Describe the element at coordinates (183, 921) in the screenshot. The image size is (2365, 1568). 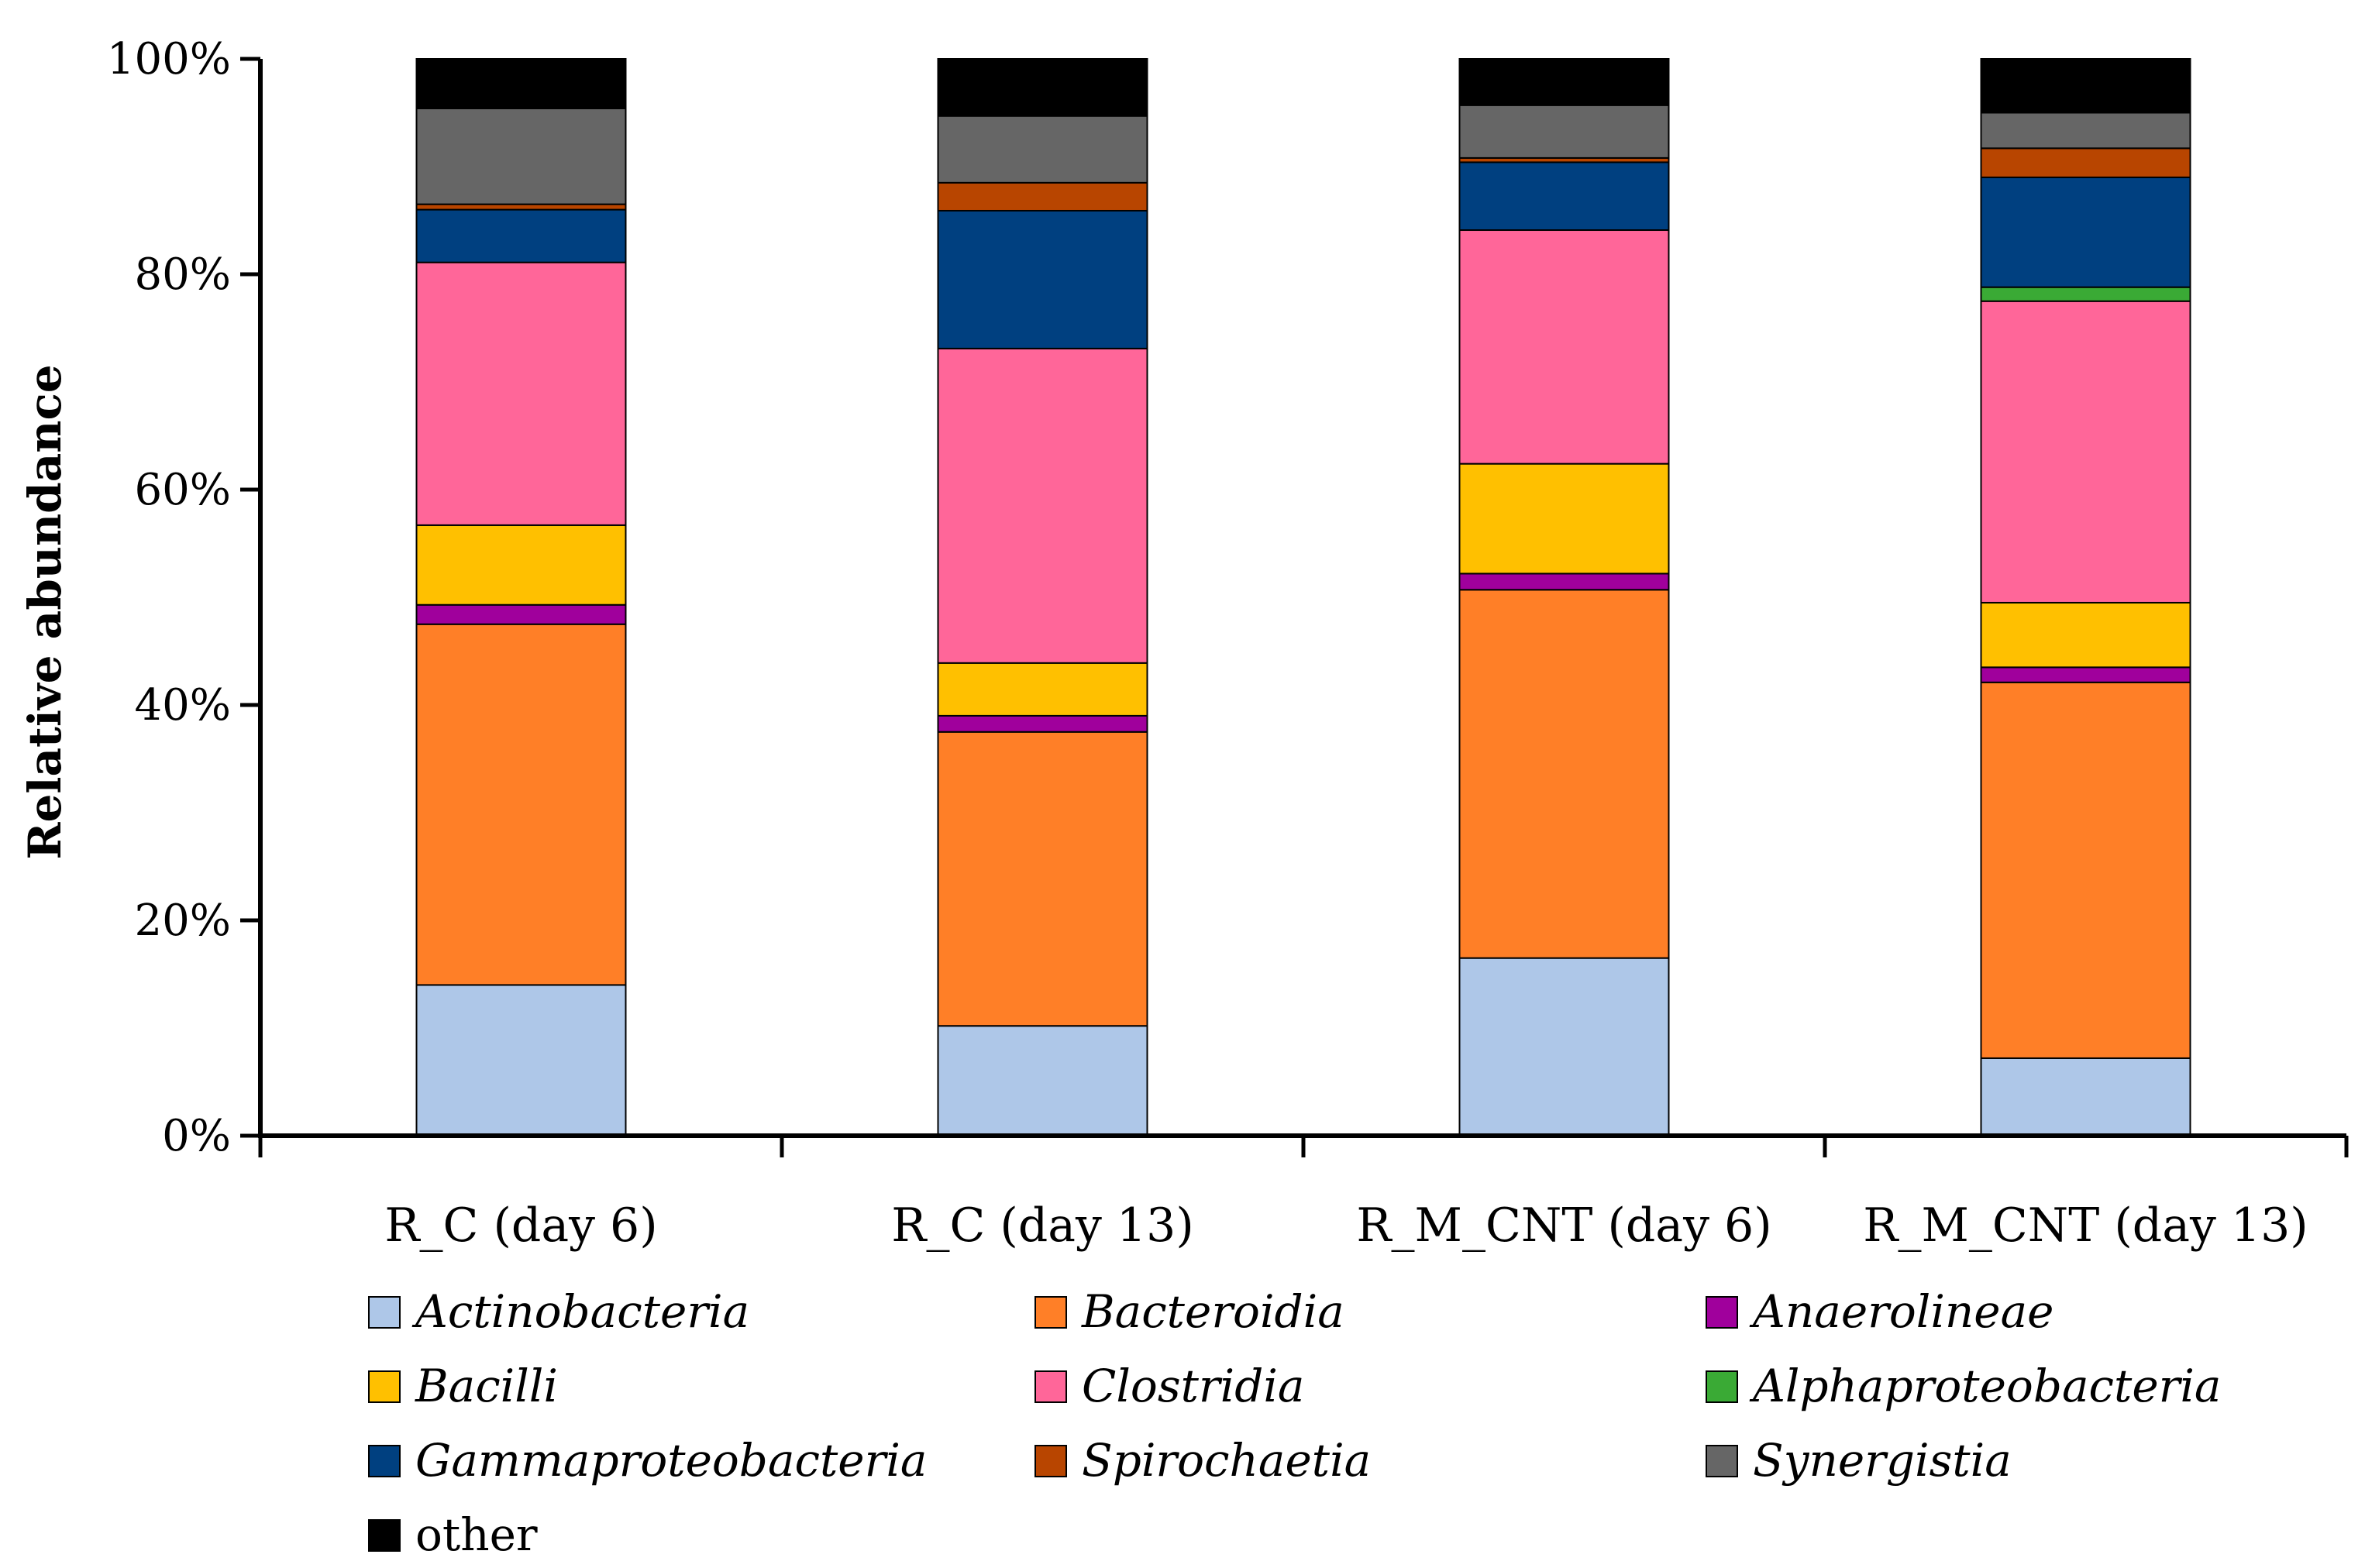
I see `y-tick-label: 20%` at that location.